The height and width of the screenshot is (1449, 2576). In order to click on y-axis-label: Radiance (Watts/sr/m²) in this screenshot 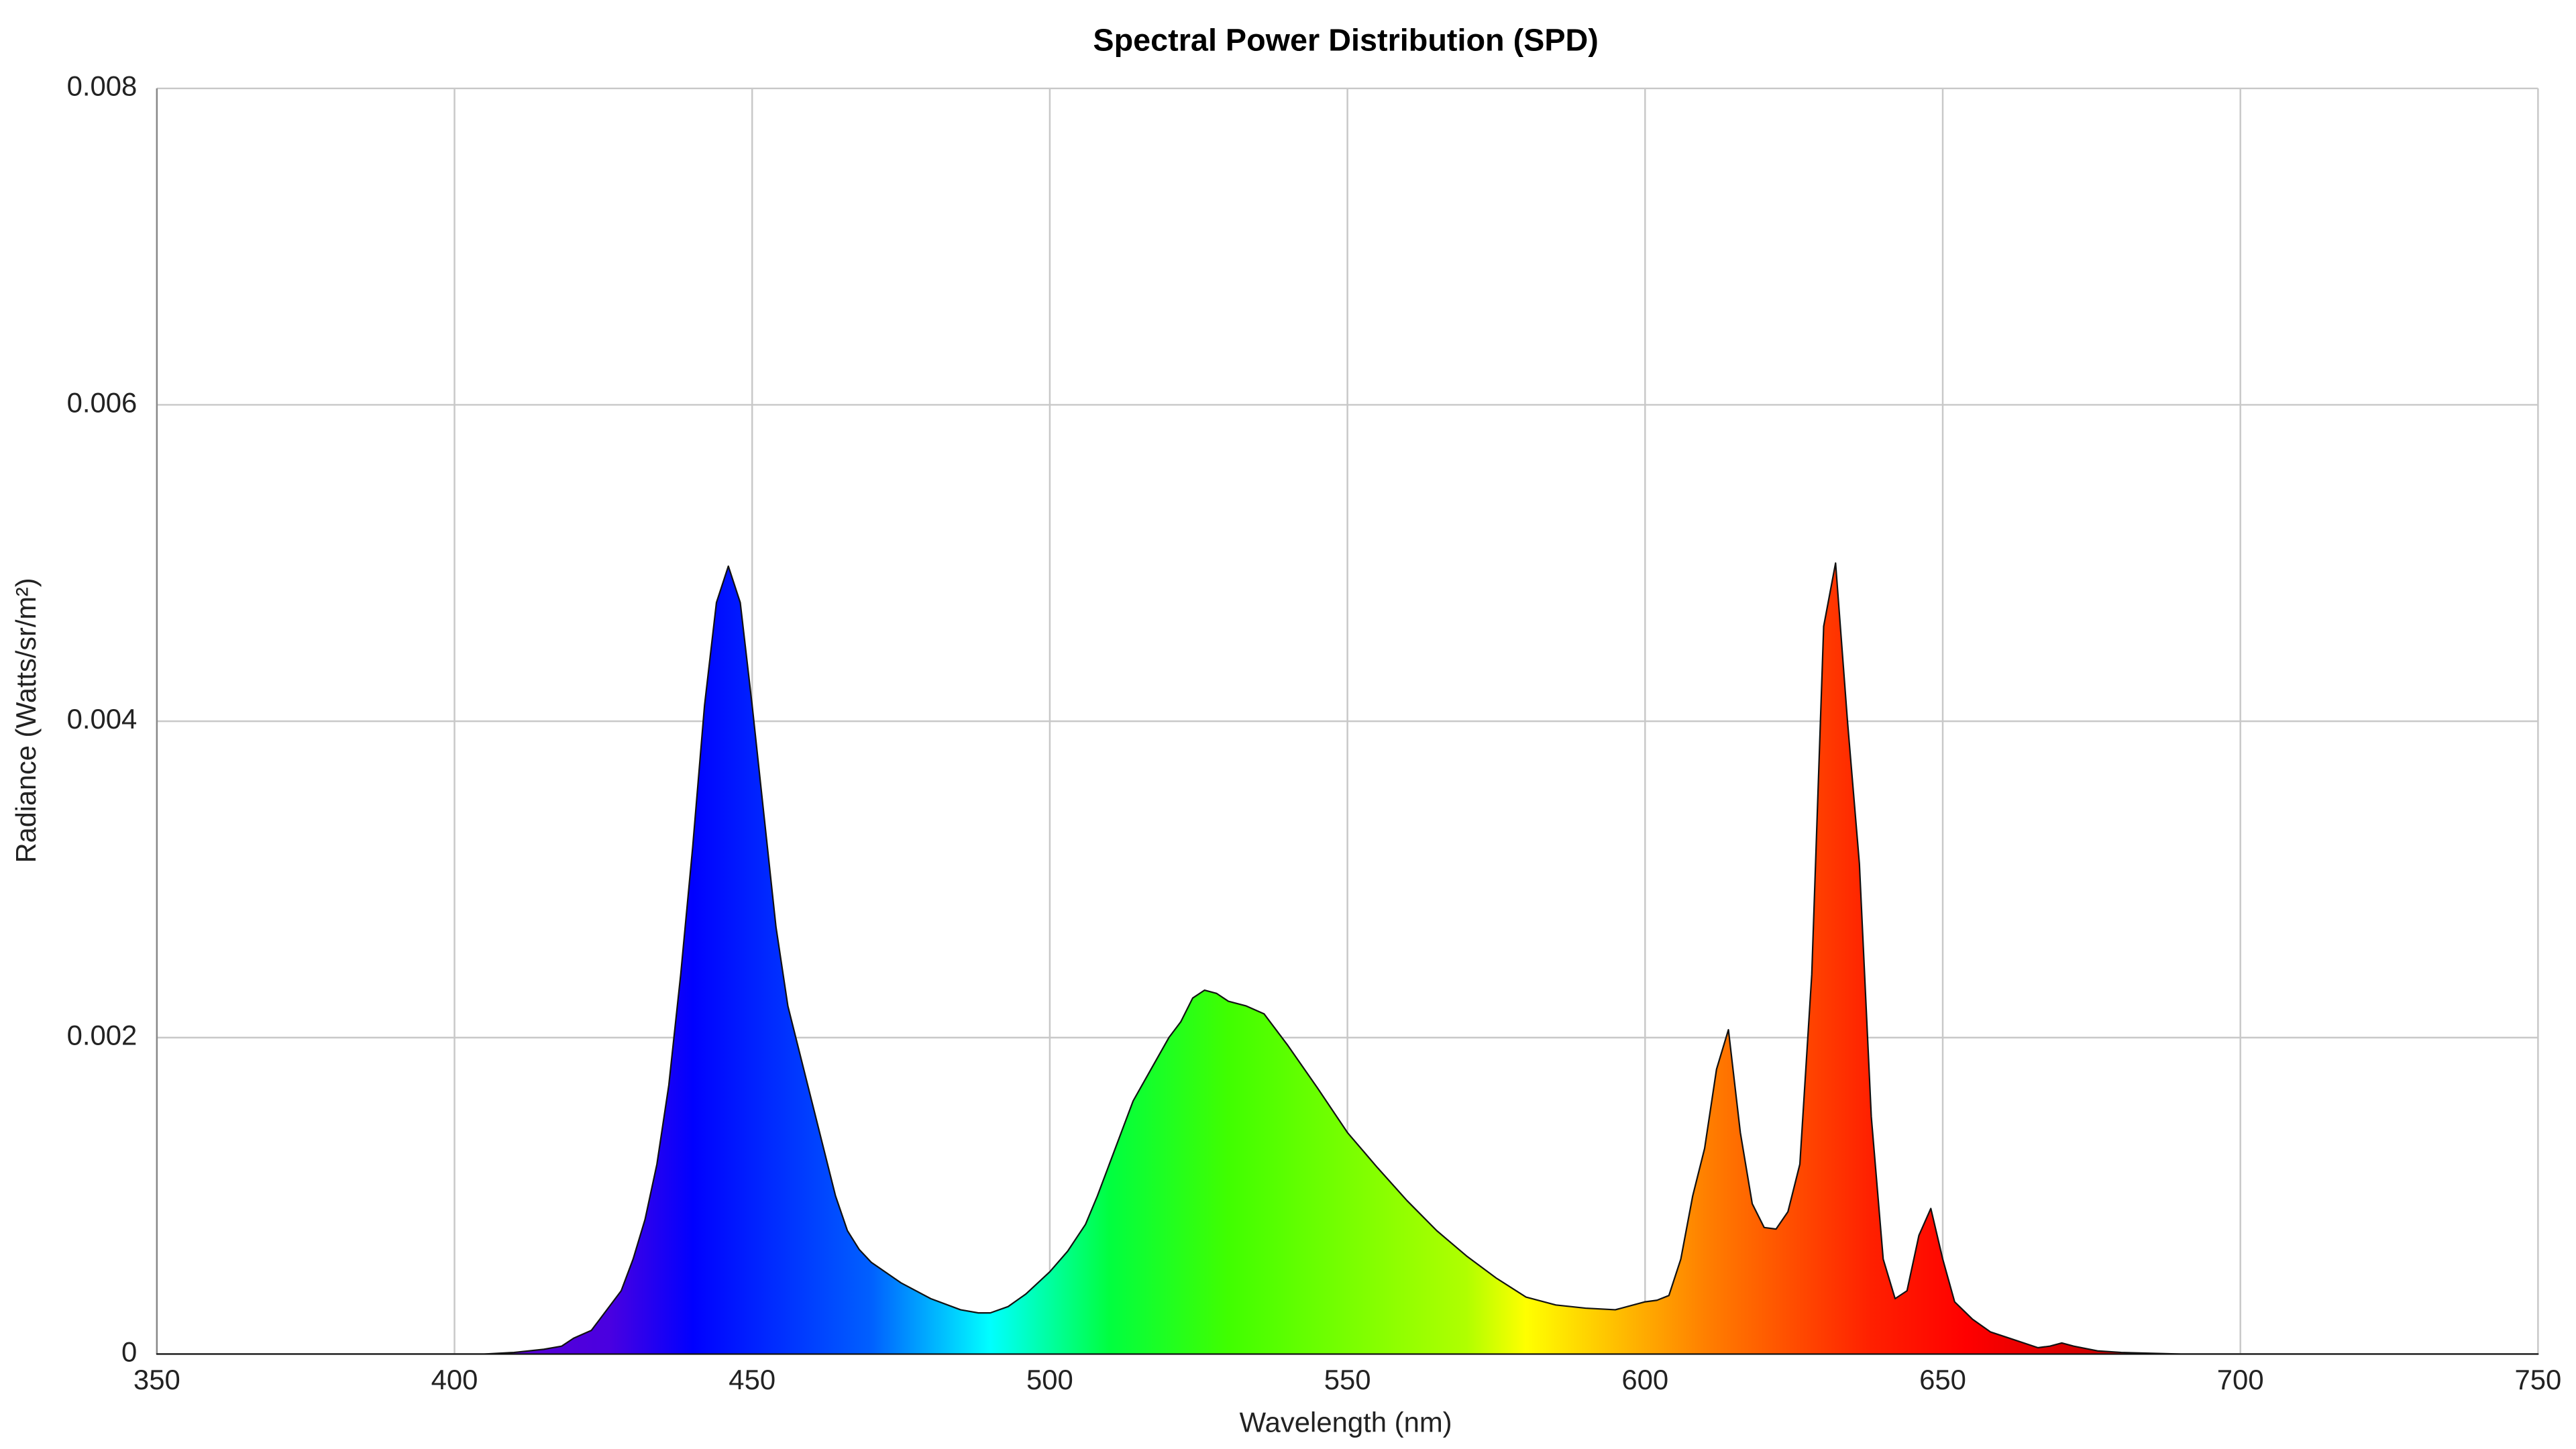, I will do `click(26, 720)`.